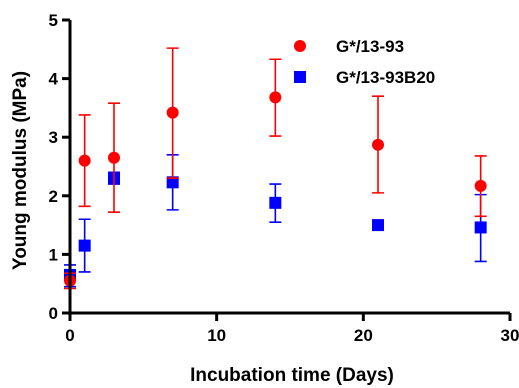 The width and height of the screenshot is (519, 388). I want to click on x-tick-label: 20, so click(363, 335).